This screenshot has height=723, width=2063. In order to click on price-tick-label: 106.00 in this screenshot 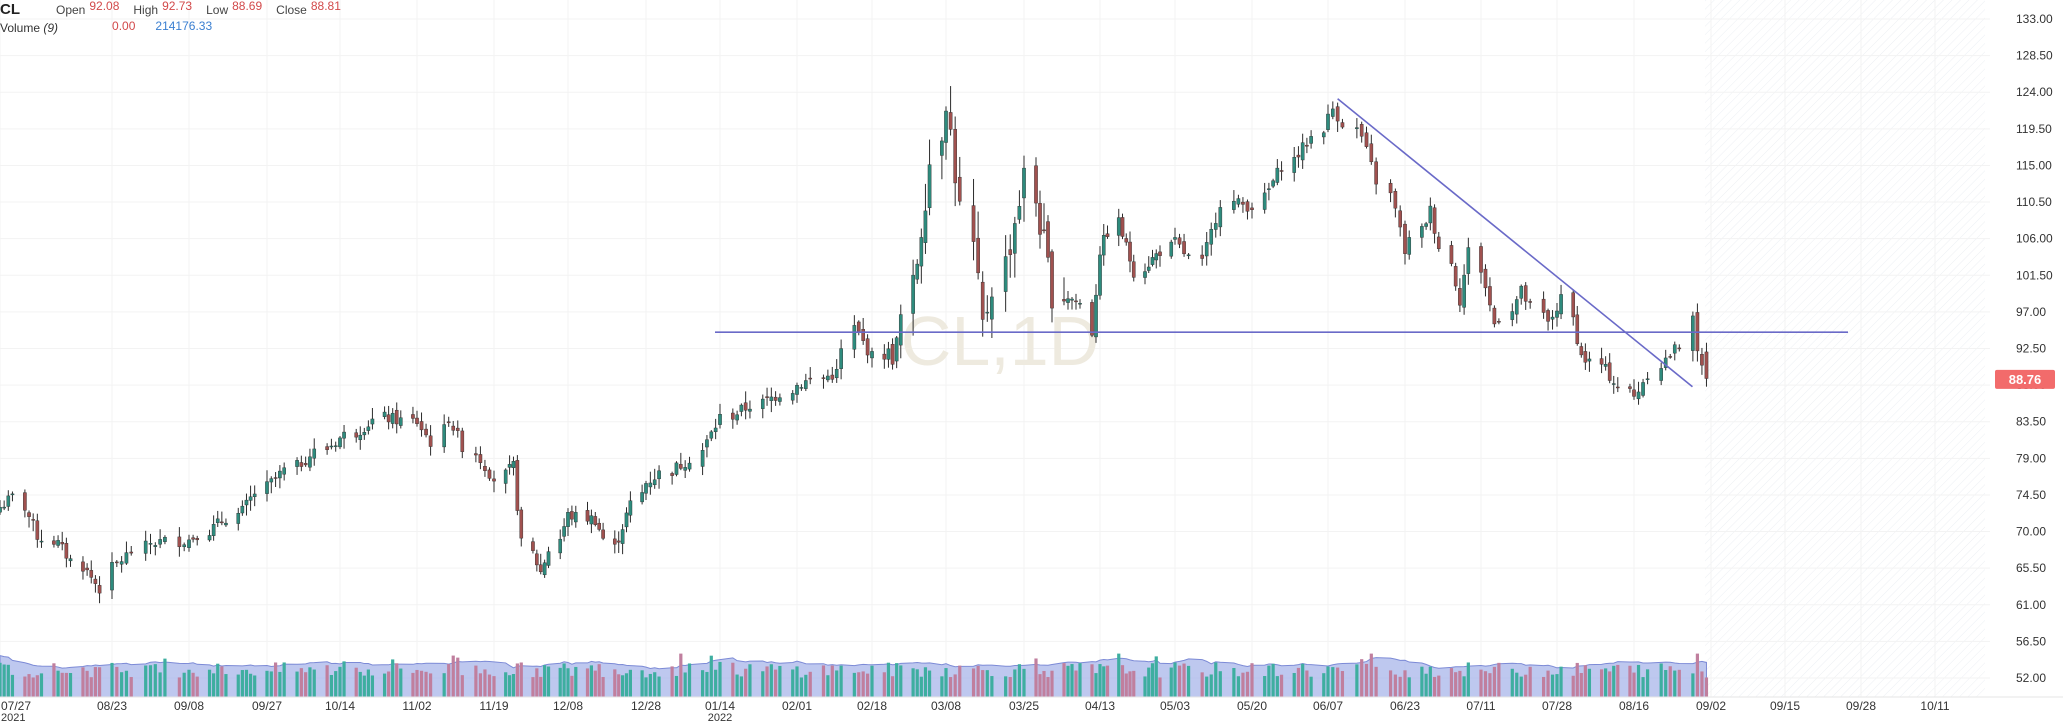, I will do `click(2034, 239)`.